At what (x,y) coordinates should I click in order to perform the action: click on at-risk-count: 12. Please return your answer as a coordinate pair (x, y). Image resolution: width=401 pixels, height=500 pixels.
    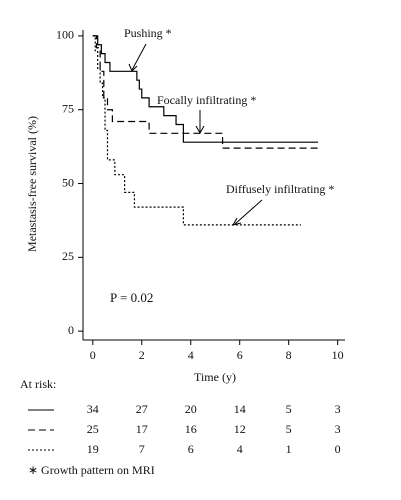
    Looking at the image, I should click on (240, 429).